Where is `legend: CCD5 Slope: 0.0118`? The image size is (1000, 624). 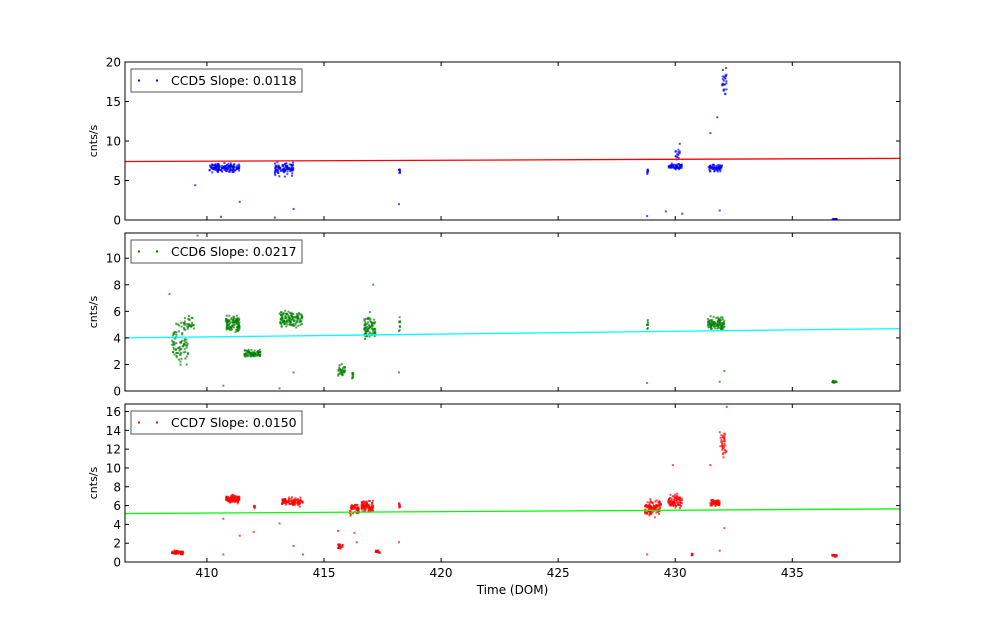
legend: CCD5 Slope: 0.0118 is located at coordinates (216, 80).